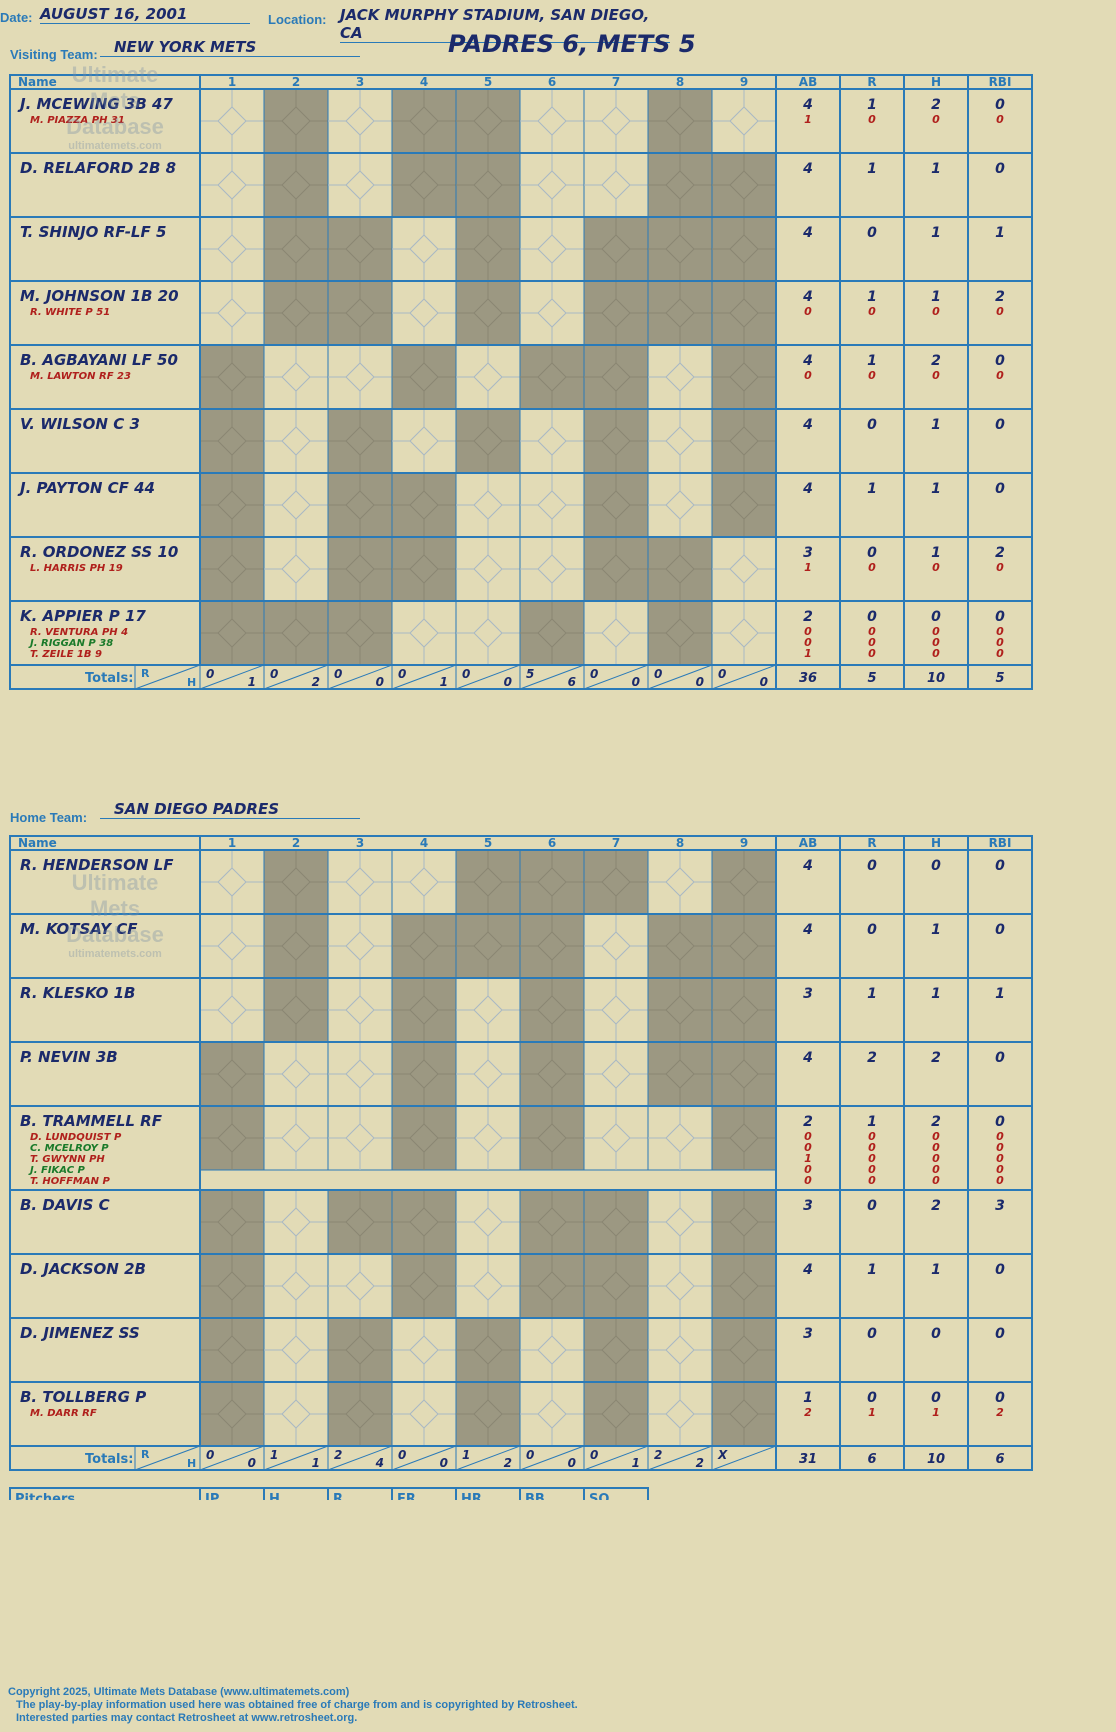  Describe the element at coordinates (80, 424) in the screenshot. I see `visitors-batter-name: V. WILSON C 3` at that location.